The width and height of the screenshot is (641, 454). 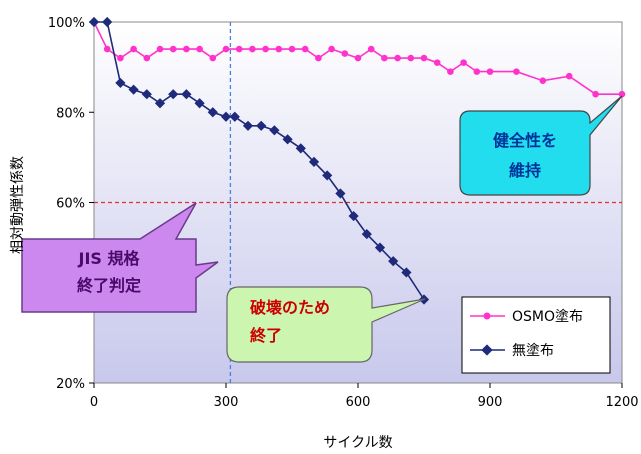 What do you see at coordinates (70, 113) in the screenshot?
I see `y-tick-label: 80%` at bounding box center [70, 113].